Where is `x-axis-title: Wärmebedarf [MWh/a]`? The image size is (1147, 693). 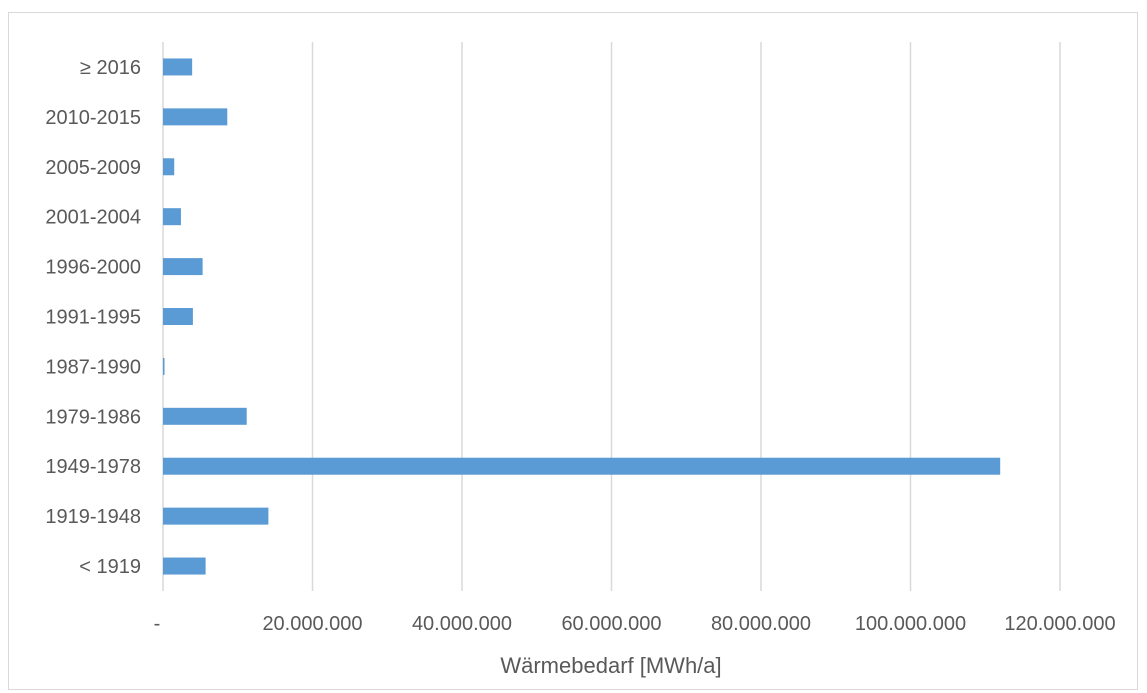 x-axis-title: Wärmebedarf [MWh/a] is located at coordinates (610, 665).